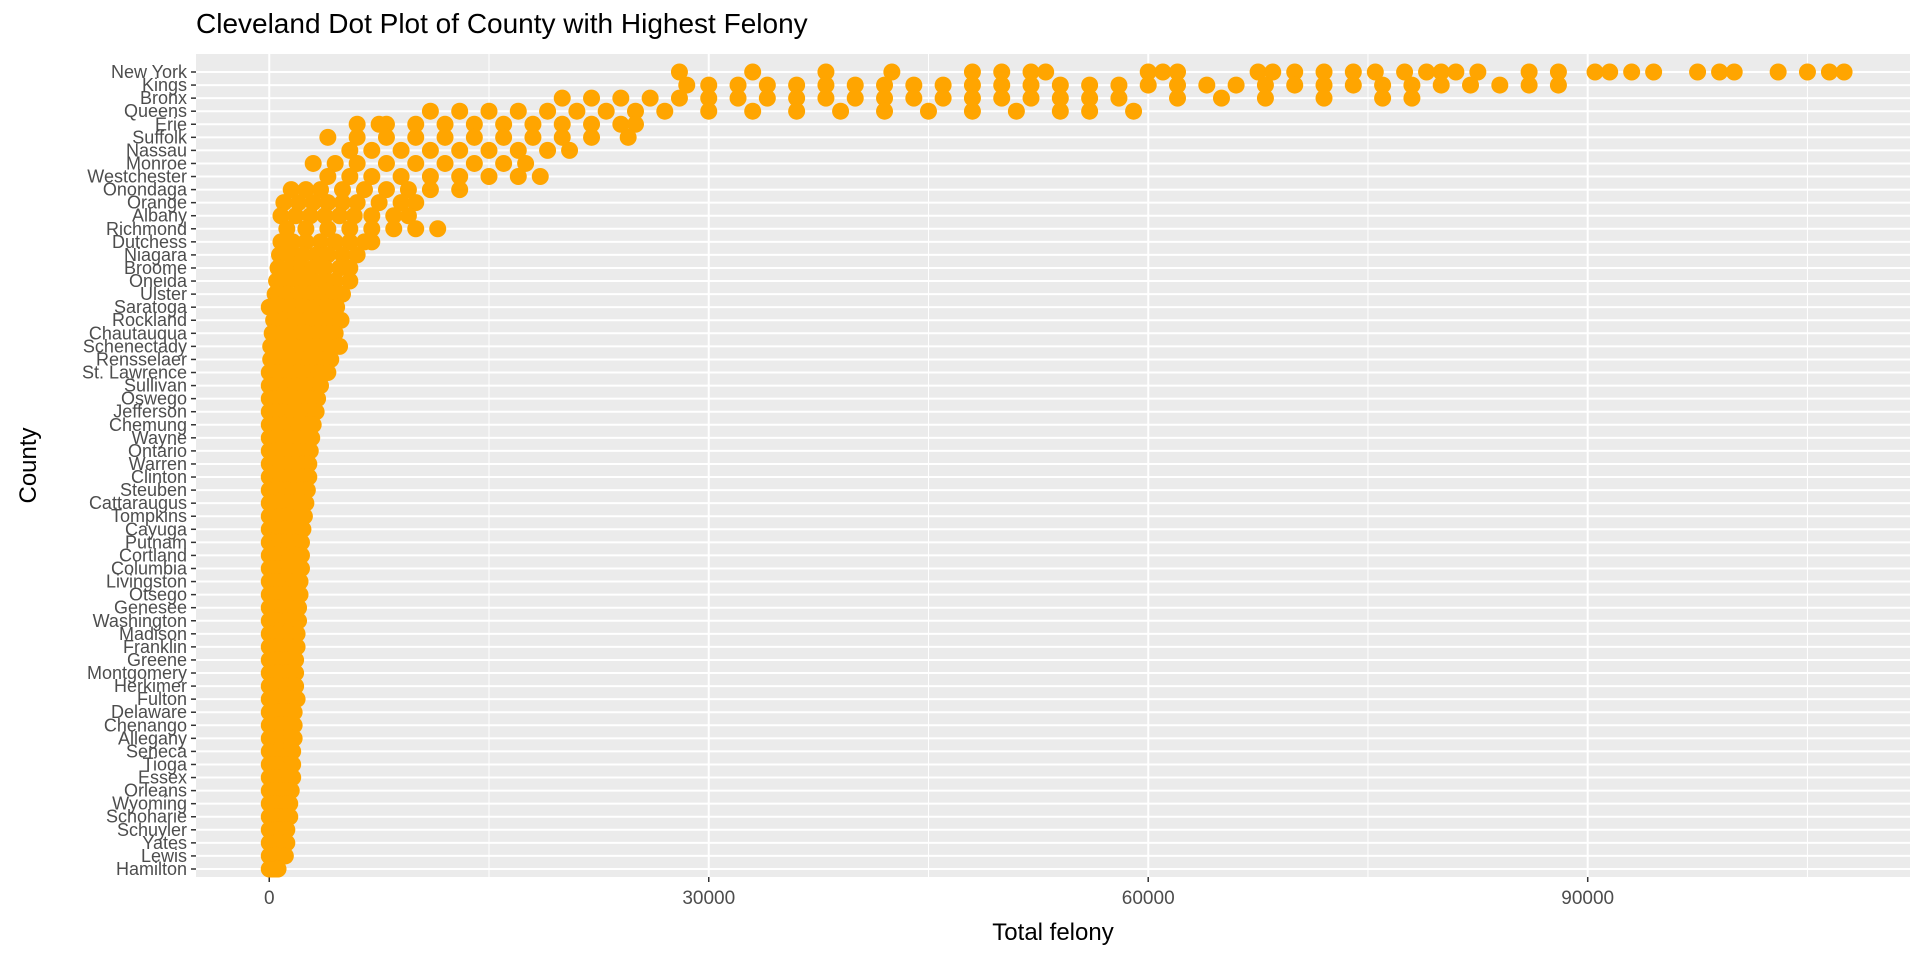 Image resolution: width=1920 pixels, height=960 pixels. What do you see at coordinates (157, 451) in the screenshot?
I see `y-tick-label: Ontario` at bounding box center [157, 451].